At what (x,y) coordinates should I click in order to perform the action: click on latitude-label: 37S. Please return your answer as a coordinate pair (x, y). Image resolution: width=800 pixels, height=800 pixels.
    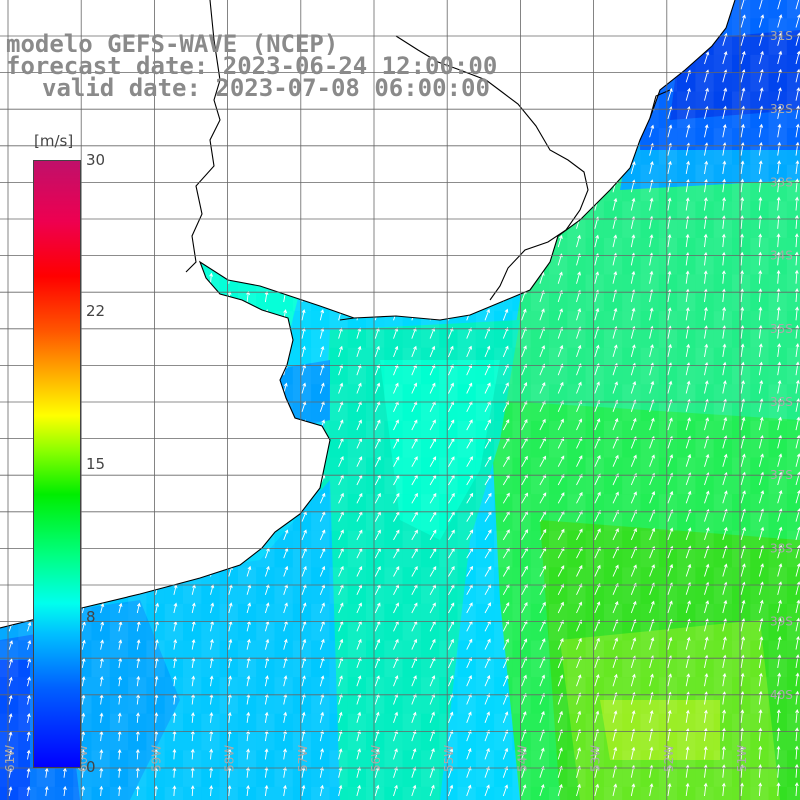
    Looking at the image, I should click on (781, 475).